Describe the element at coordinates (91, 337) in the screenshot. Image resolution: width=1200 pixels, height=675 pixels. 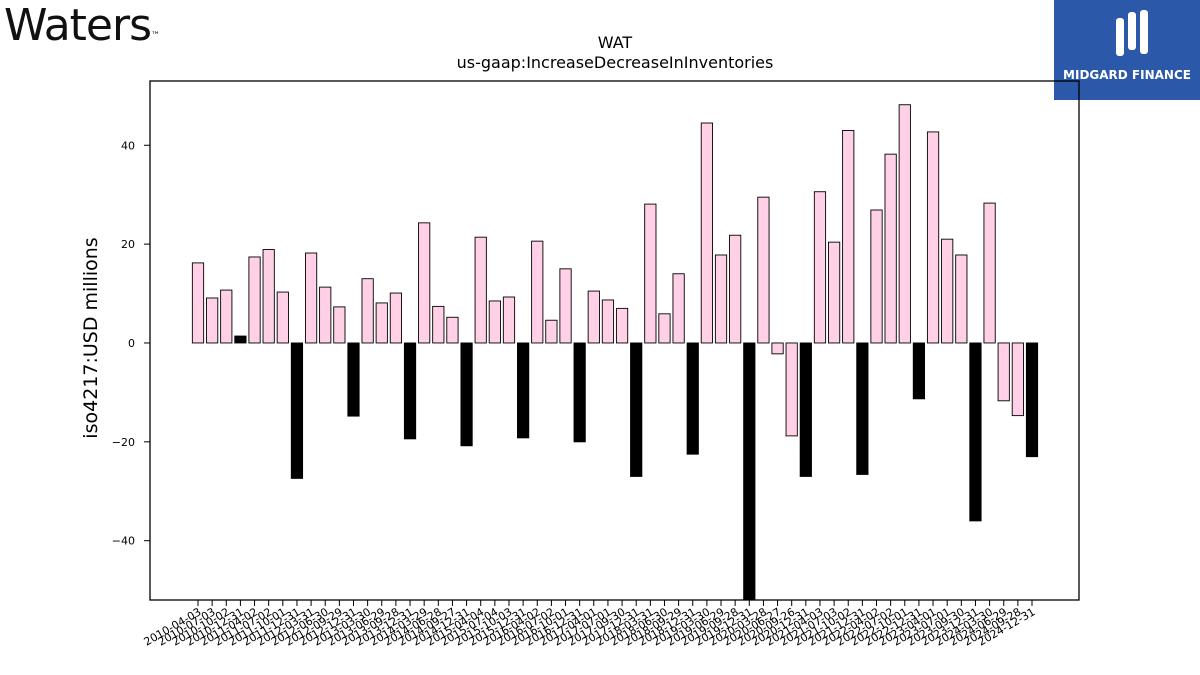
I see `y-axis-label: iso4217:USD millions` at that location.